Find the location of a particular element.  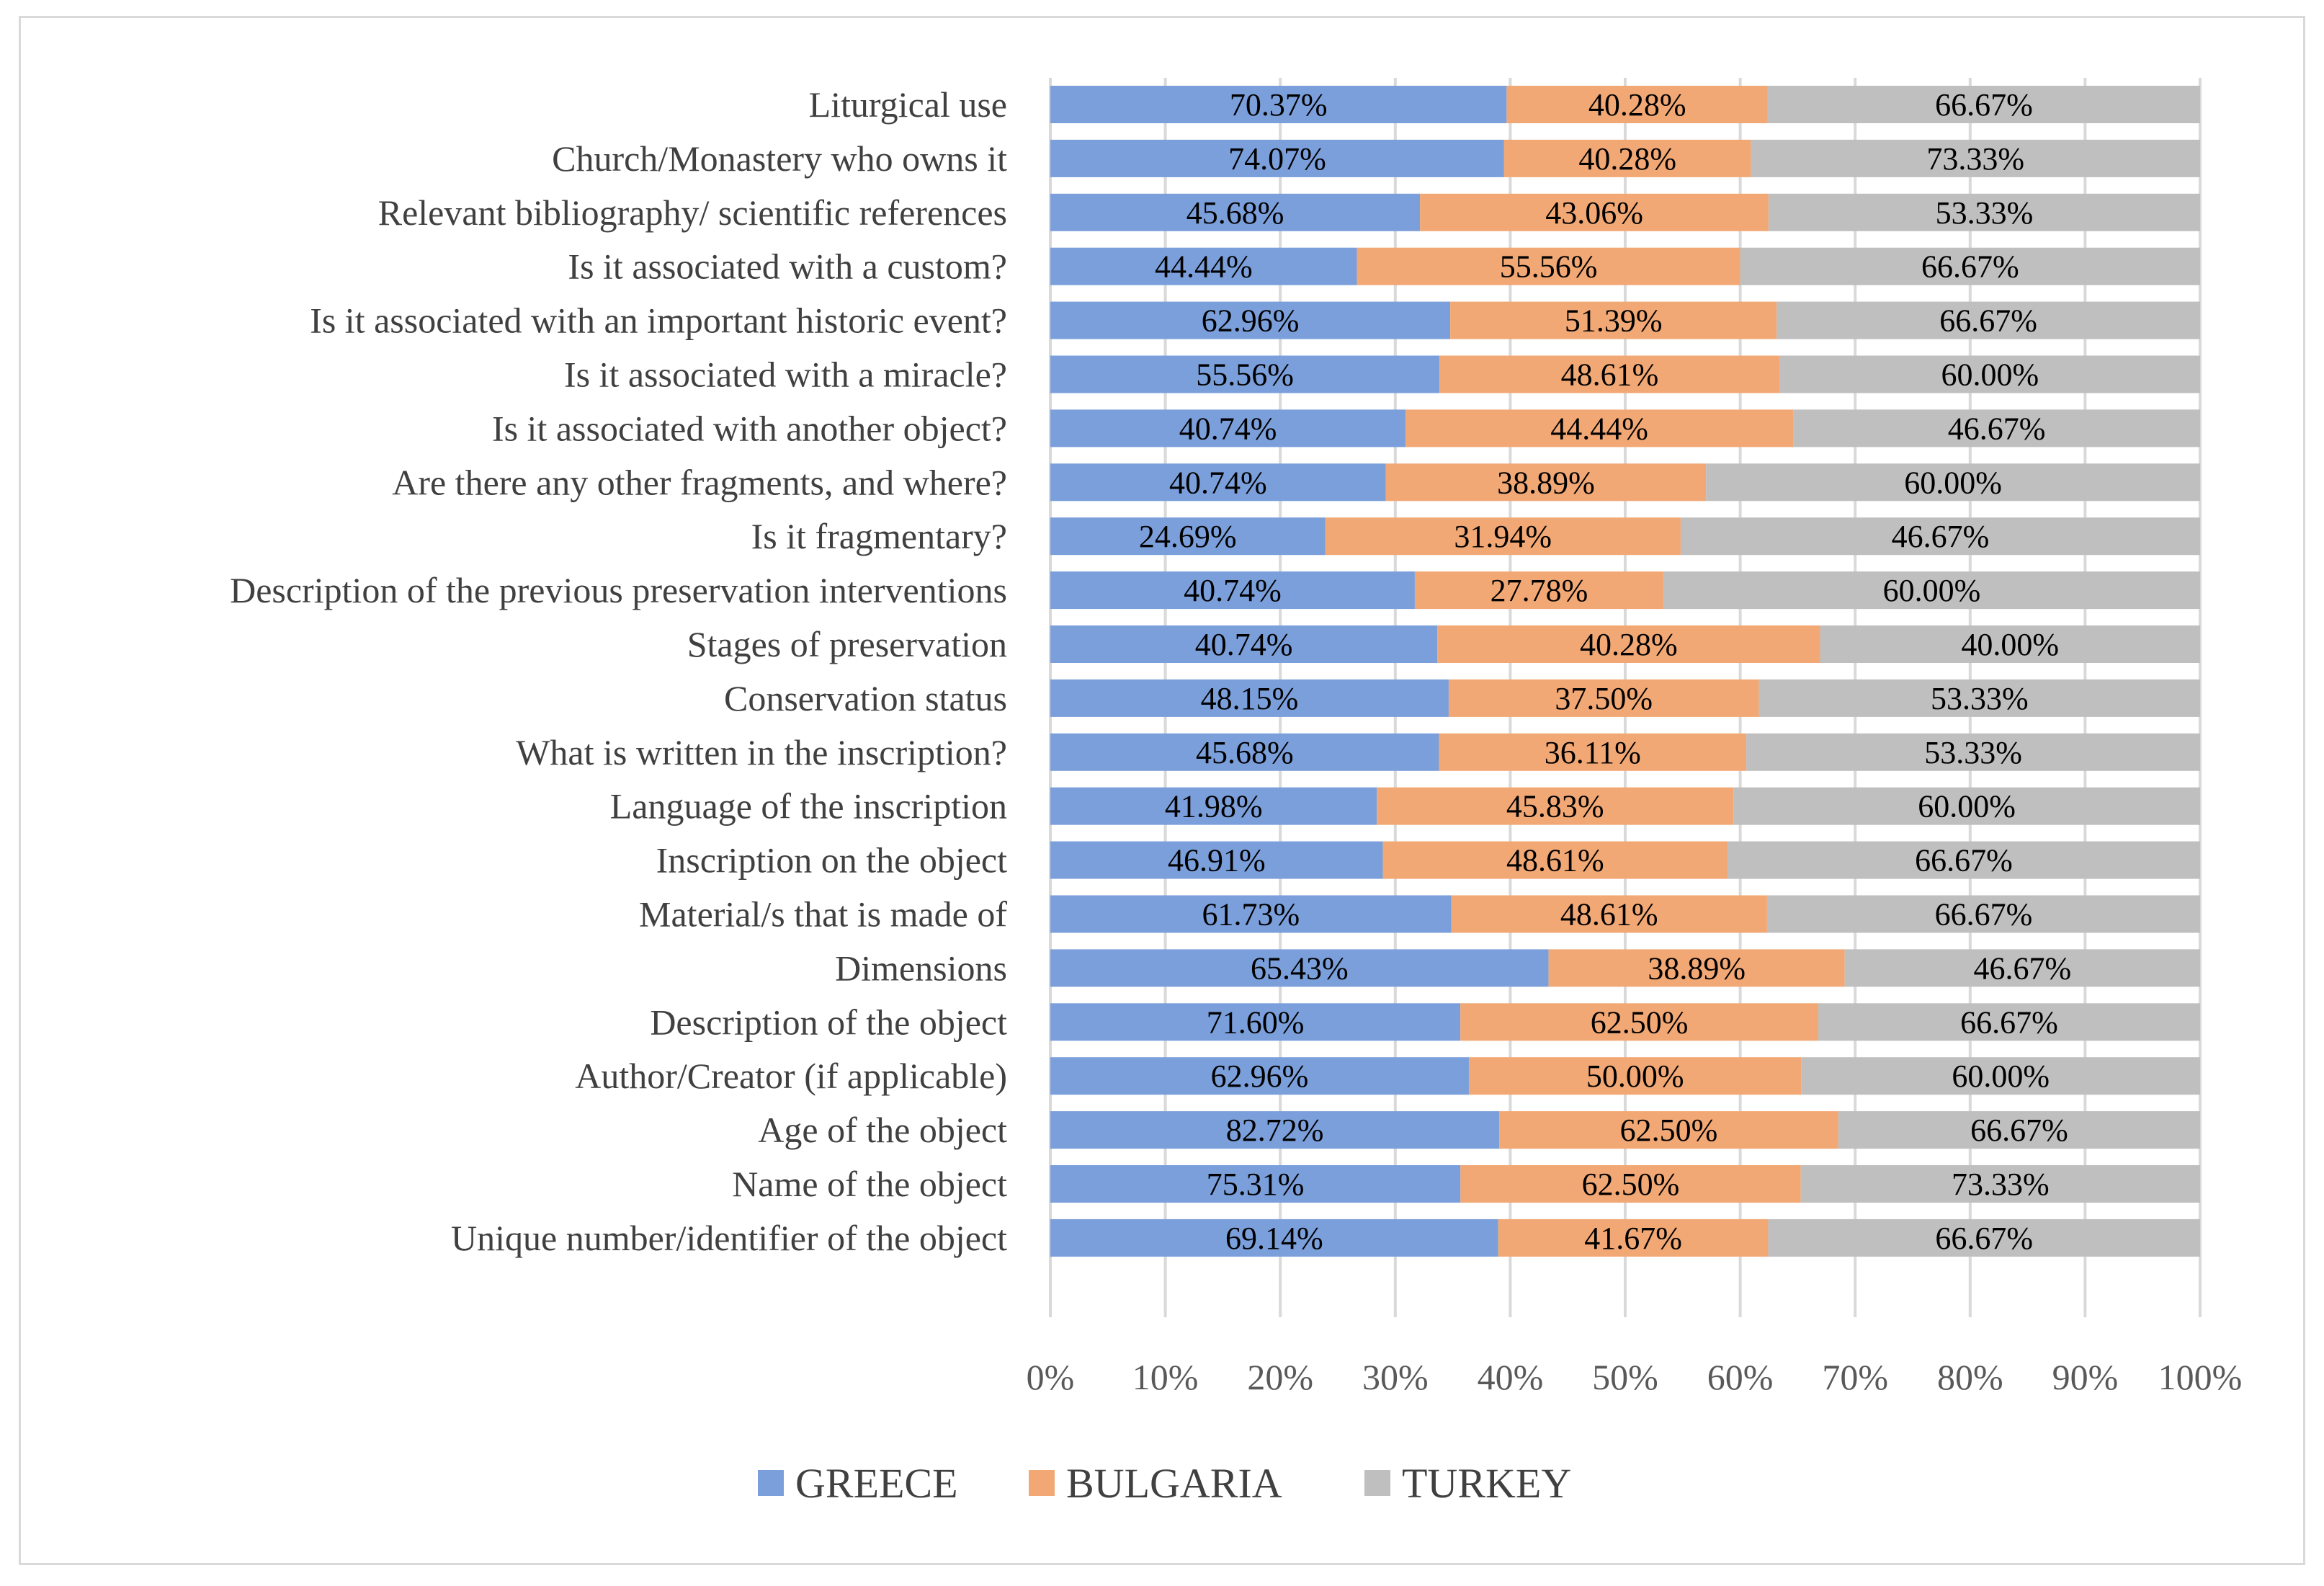

data-label-bulgaria: 37.50% is located at coordinates (1604, 698).